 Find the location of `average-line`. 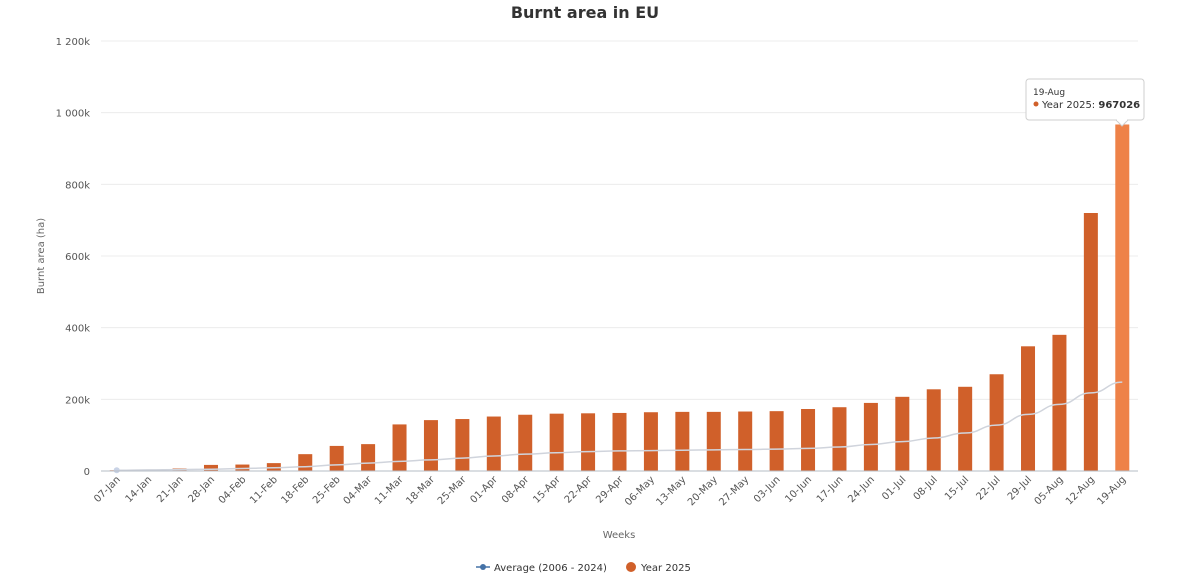

average-line is located at coordinates (619, 426).